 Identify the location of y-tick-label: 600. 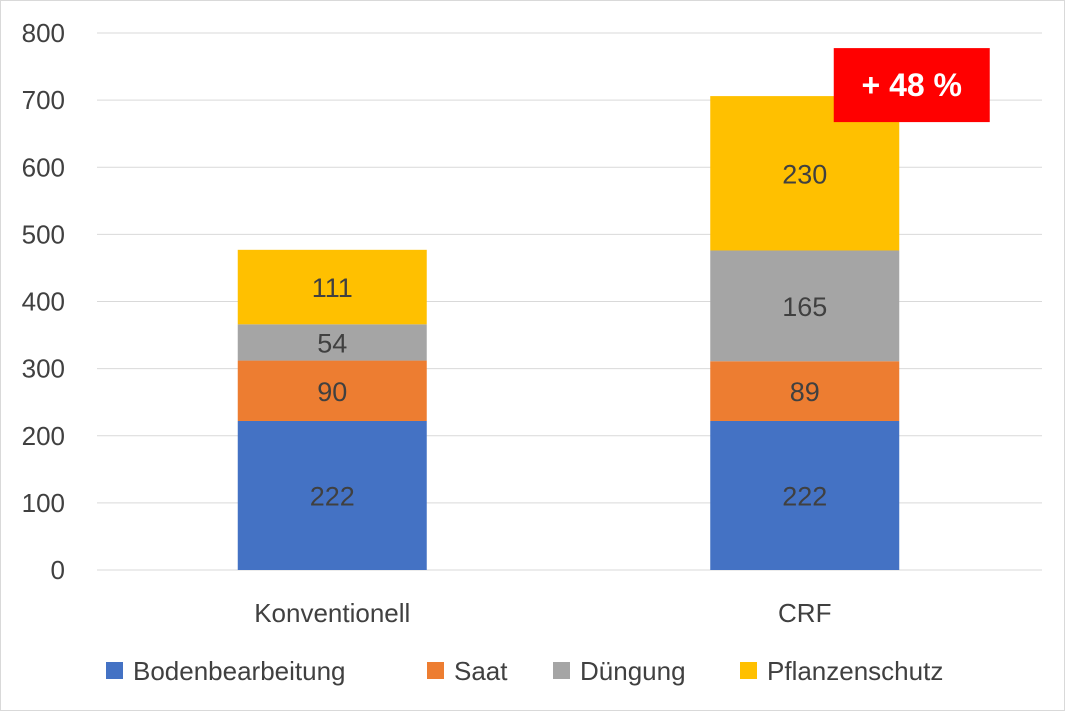
(43, 167).